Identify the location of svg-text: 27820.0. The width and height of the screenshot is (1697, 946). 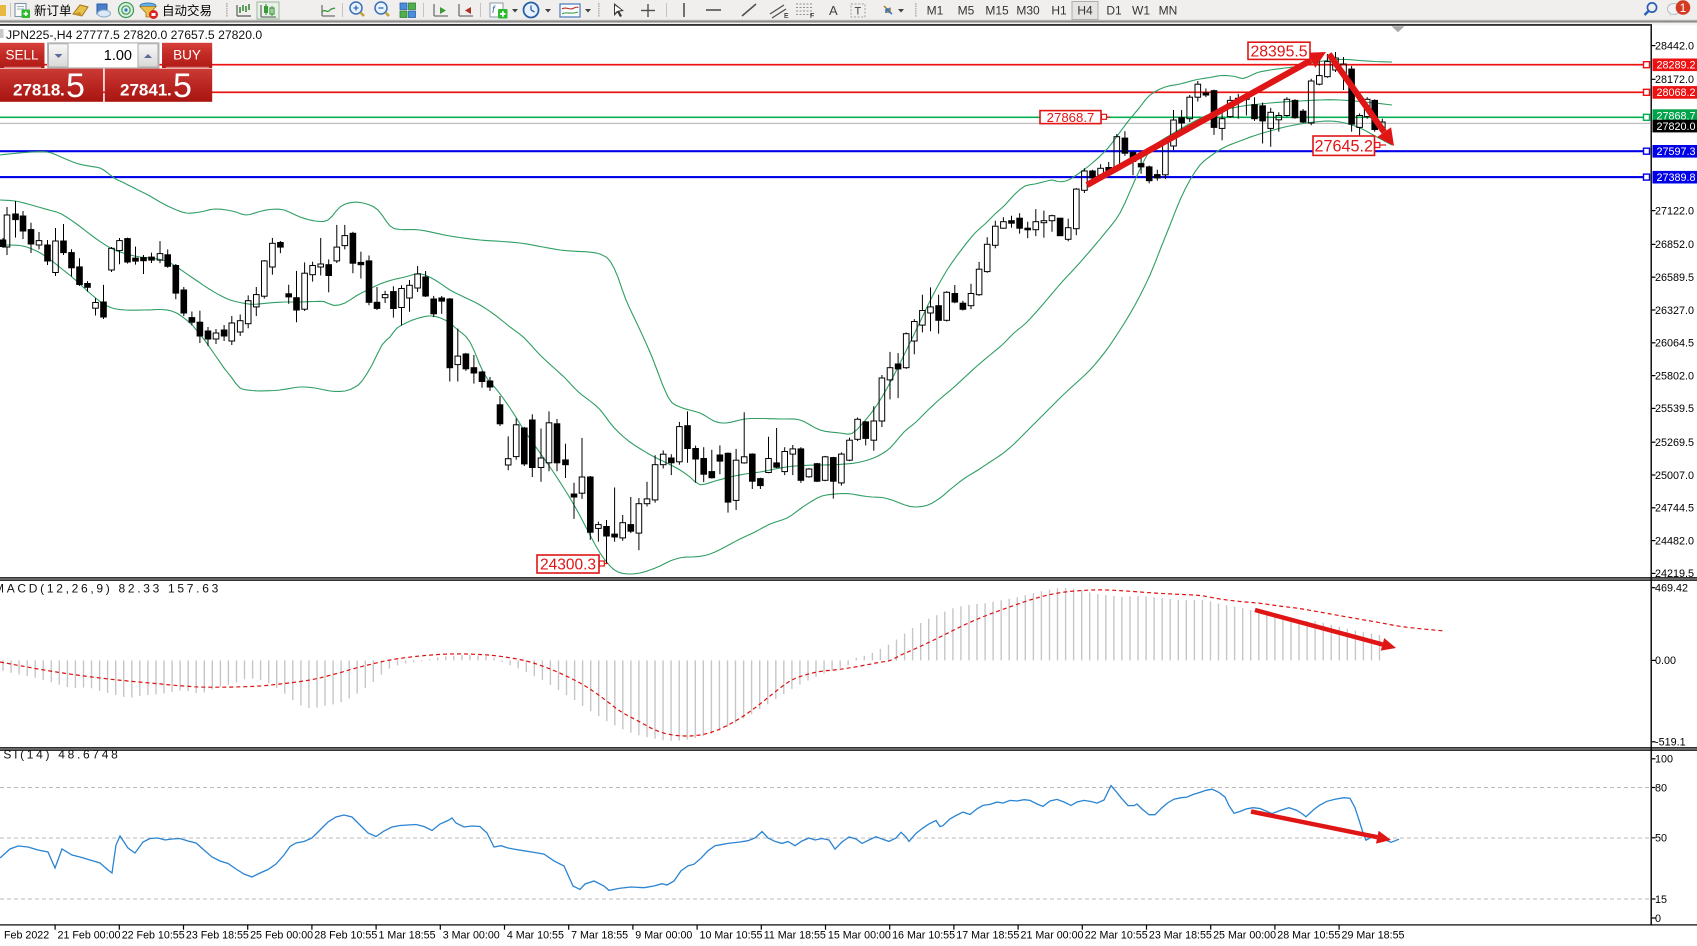
(1676, 127).